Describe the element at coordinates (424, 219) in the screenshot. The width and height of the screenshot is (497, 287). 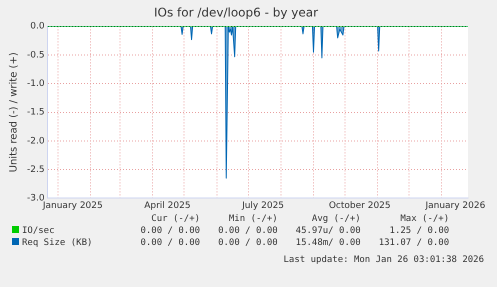
I see `text: Max (-/+)` at that location.